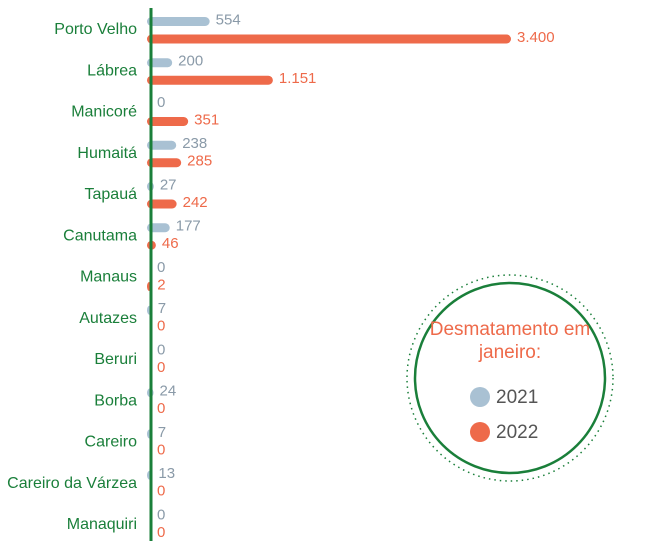 The width and height of the screenshot is (658, 541). What do you see at coordinates (107, 153) in the screenshot?
I see `category-label: Humaitá` at bounding box center [107, 153].